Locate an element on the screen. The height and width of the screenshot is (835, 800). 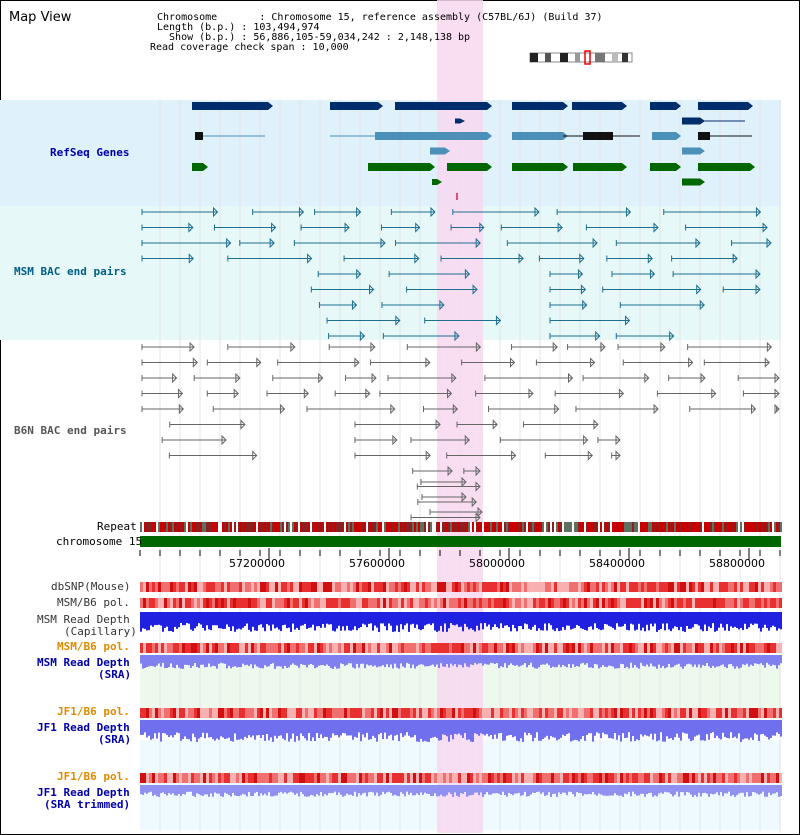
msm-depth-capillary-label: MSM Read Depth is located at coordinates (83, 619).